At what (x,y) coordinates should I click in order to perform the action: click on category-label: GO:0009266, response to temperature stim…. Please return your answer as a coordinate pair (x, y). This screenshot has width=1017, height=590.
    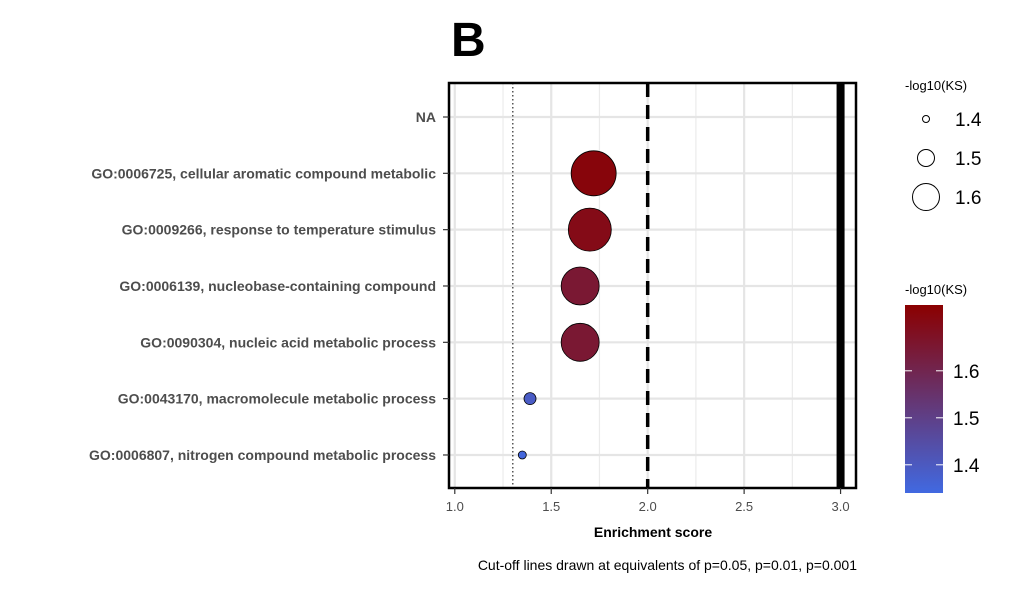
    Looking at the image, I should click on (279, 230).